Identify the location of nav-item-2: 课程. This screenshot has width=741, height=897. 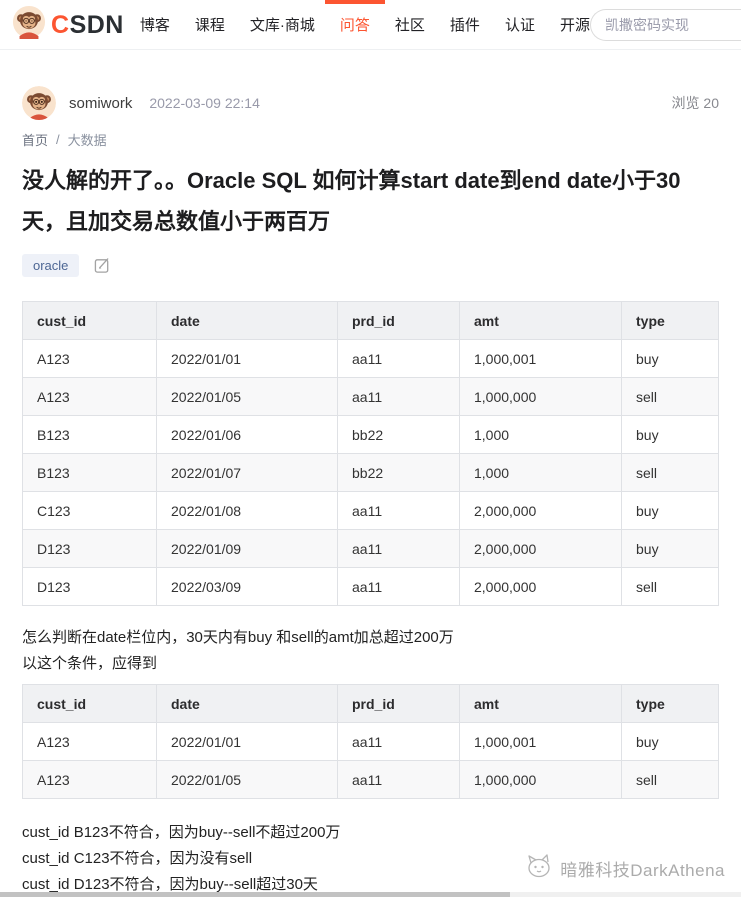
(209, 25).